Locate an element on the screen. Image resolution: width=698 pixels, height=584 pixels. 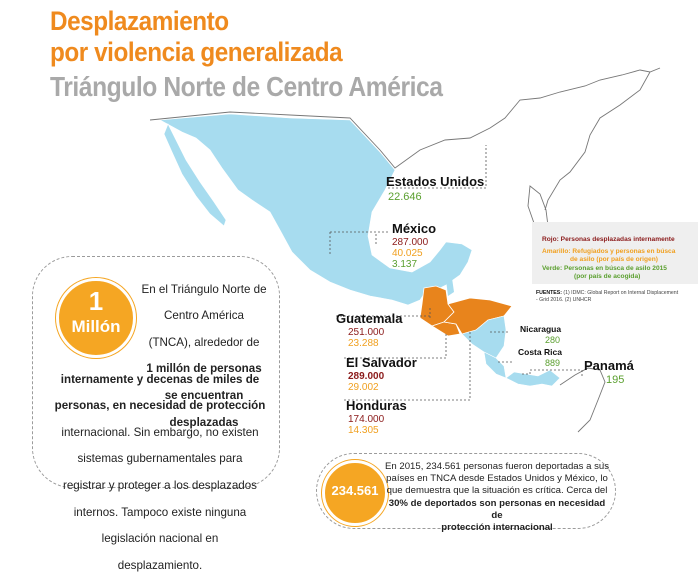
baja-shape is located at coordinates (195, 175).